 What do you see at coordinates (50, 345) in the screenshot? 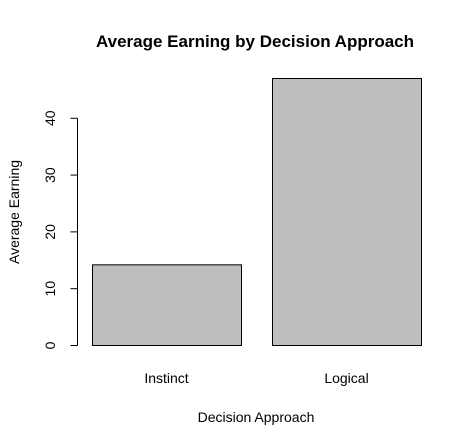
I see `y-tick-label-0: 0` at bounding box center [50, 345].